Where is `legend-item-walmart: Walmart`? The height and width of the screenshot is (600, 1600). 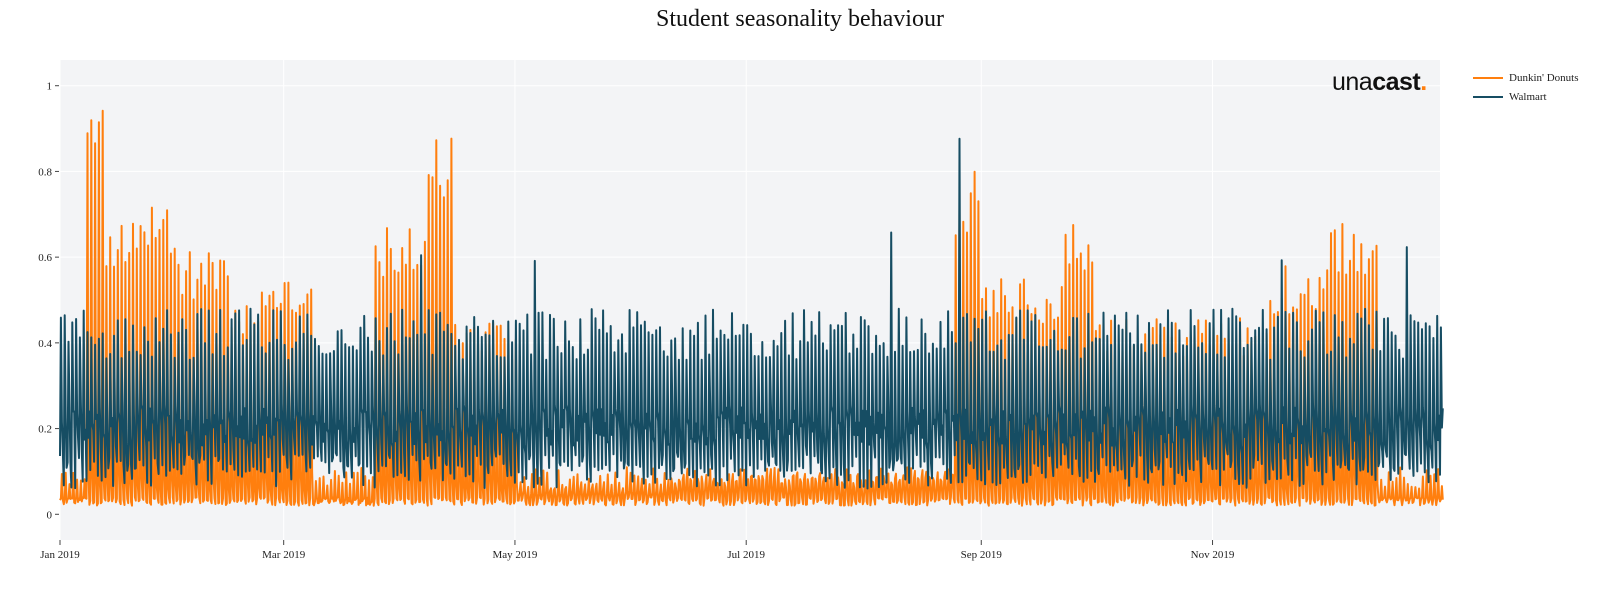 legend-item-walmart: Walmart is located at coordinates (1526, 96).